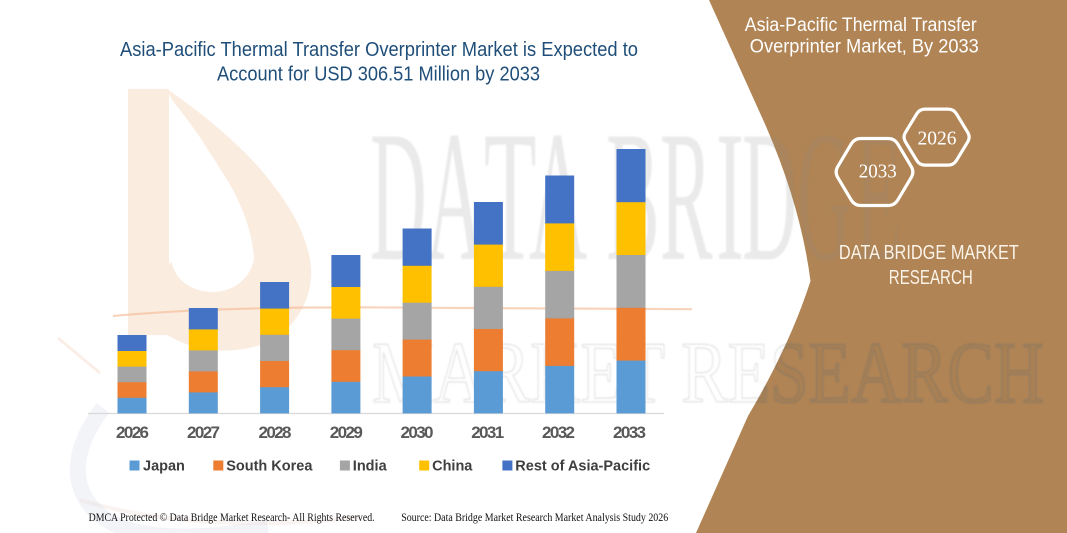 This screenshot has height=533, width=1067. Describe the element at coordinates (582, 467) in the screenshot. I see `svg-text: Rest of Asia-Pacific` at that location.